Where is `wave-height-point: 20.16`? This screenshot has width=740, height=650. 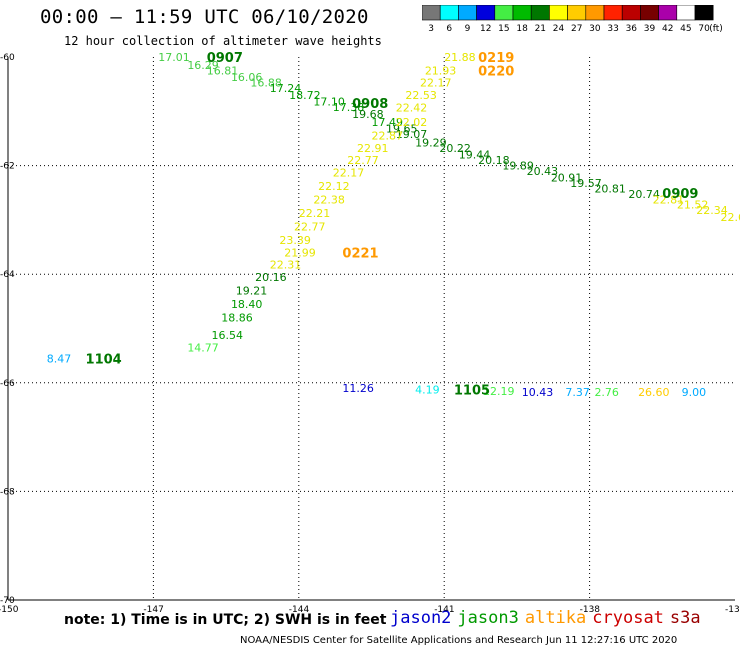
wave-height-point: 20.16 is located at coordinates (271, 277).